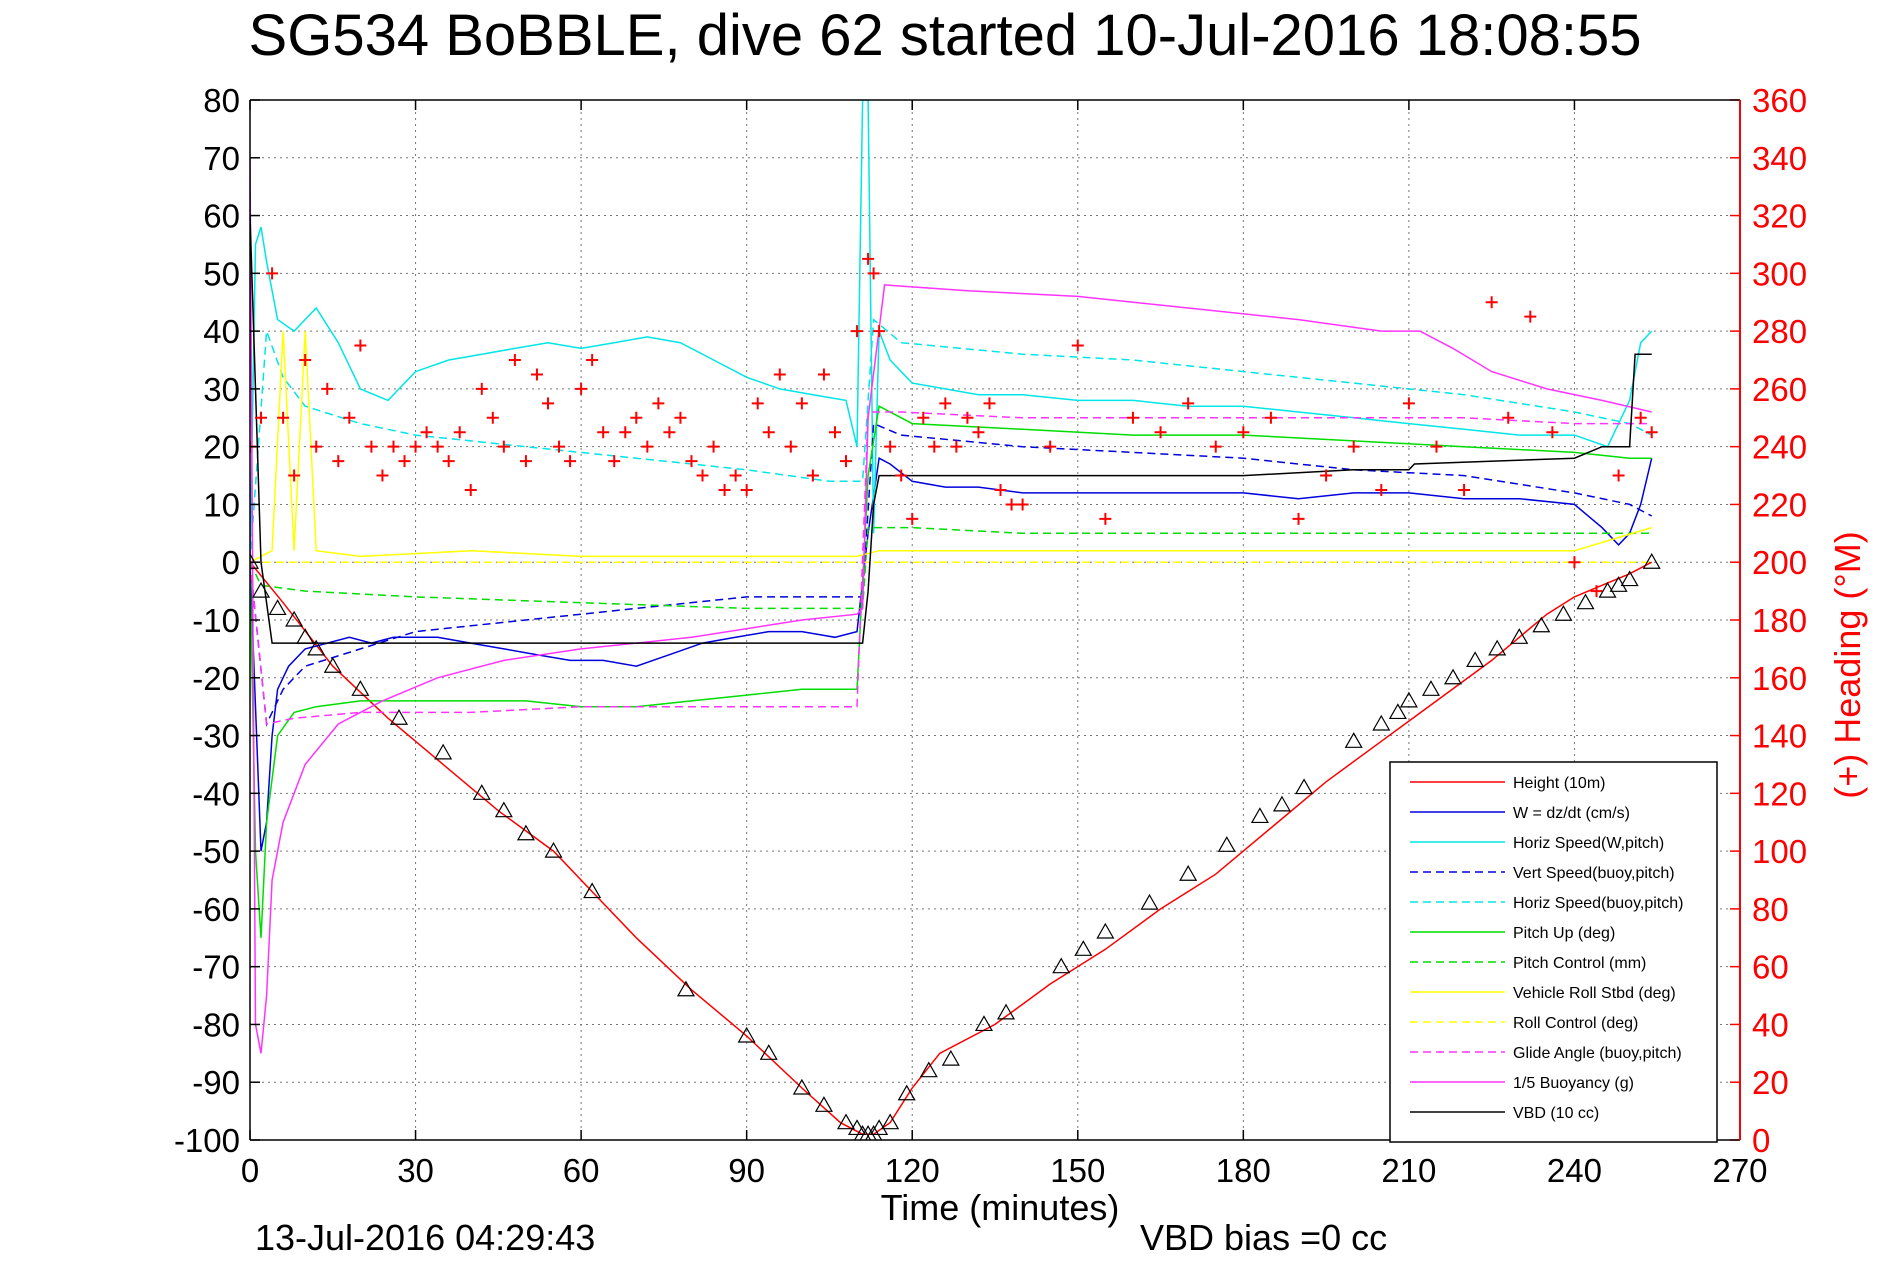  What do you see at coordinates (1263, 1237) in the screenshot?
I see `footer-vbd: VBD bias =0 cc` at bounding box center [1263, 1237].